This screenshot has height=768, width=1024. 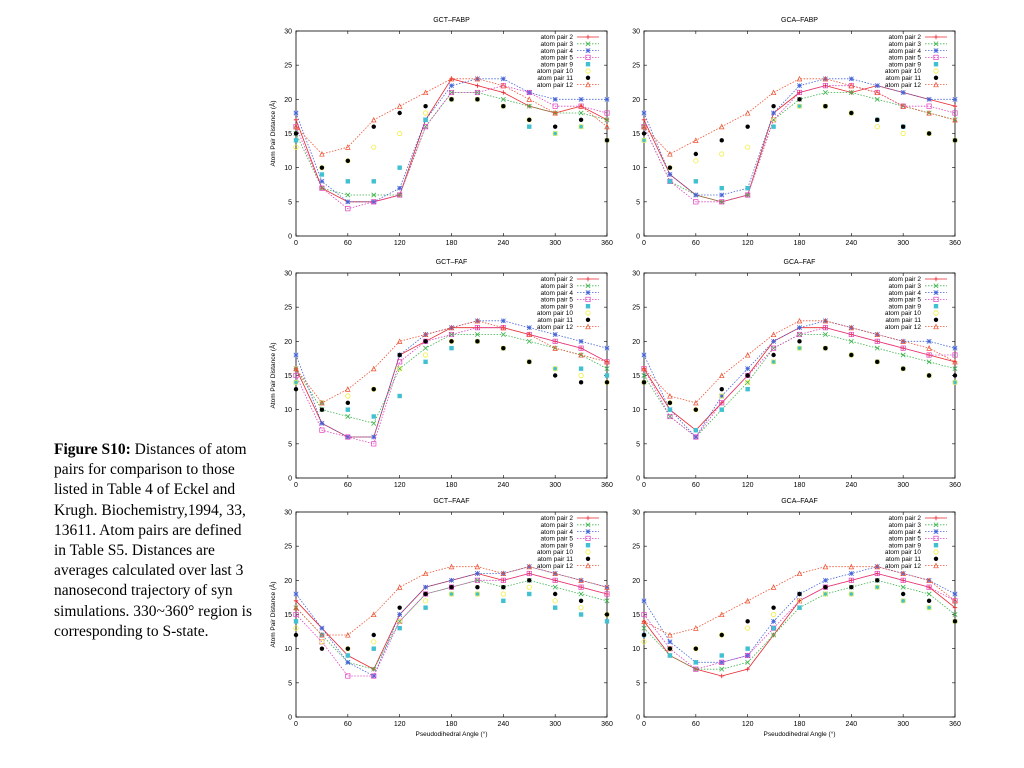 I want to click on y-tick-label: 15, so click(x=288, y=376).